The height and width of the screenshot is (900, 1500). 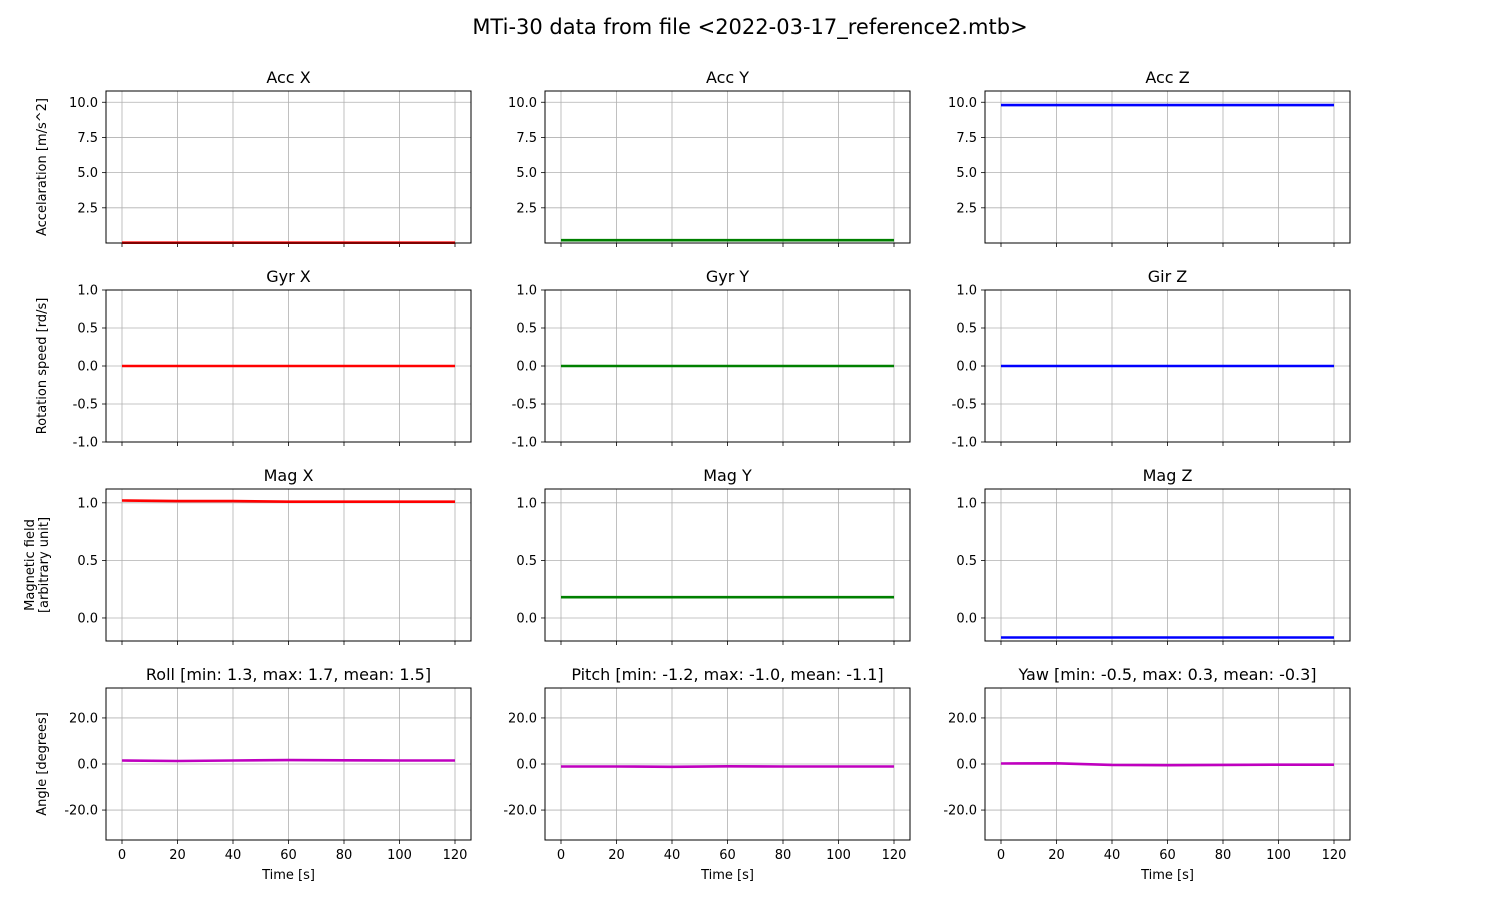 What do you see at coordinates (455, 855) in the screenshot?
I see `x-tick-label: 120` at bounding box center [455, 855].